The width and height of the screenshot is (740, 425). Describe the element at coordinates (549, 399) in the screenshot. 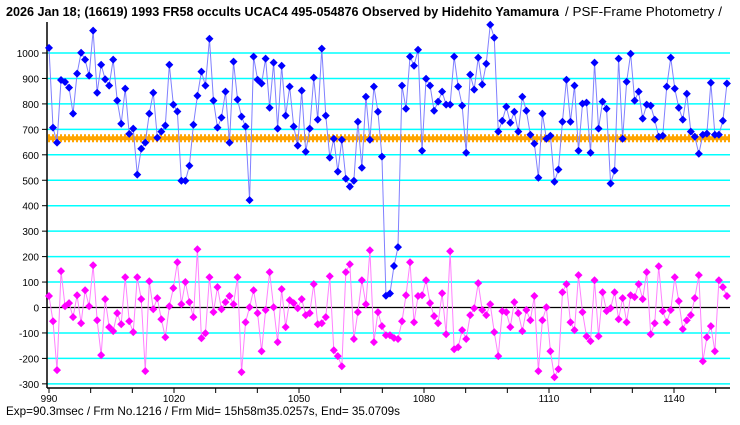

I see `x-tick-label: 1110` at that location.